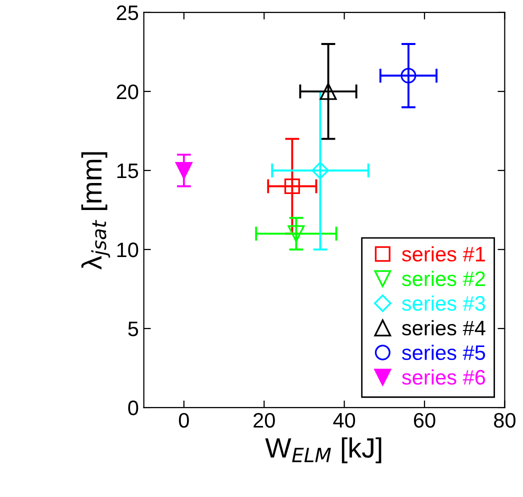 Image resolution: width=523 pixels, height=497 pixels. I want to click on x-tick-label: 80, so click(505, 420).